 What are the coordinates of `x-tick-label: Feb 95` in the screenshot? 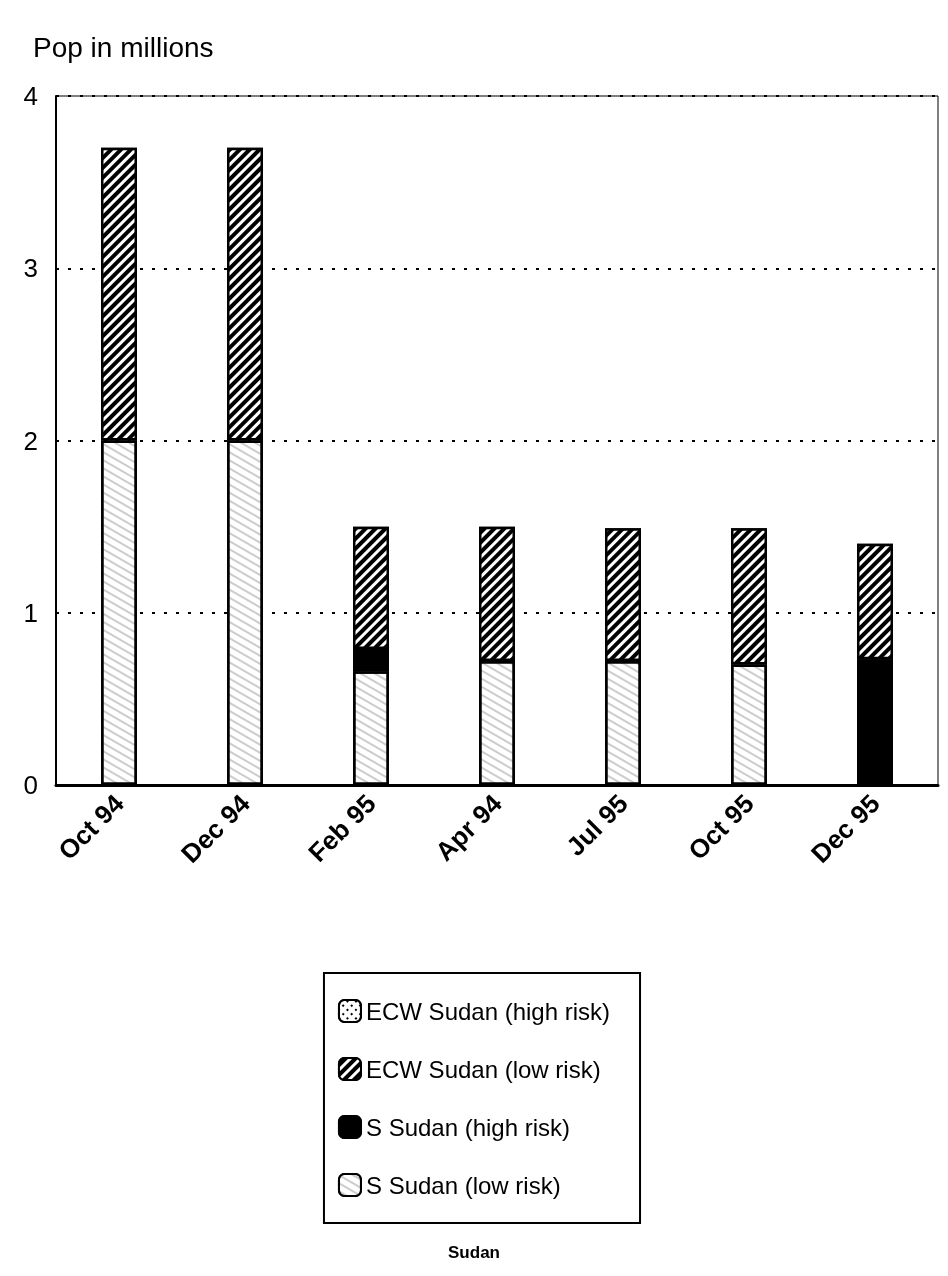 It's located at (342, 828).